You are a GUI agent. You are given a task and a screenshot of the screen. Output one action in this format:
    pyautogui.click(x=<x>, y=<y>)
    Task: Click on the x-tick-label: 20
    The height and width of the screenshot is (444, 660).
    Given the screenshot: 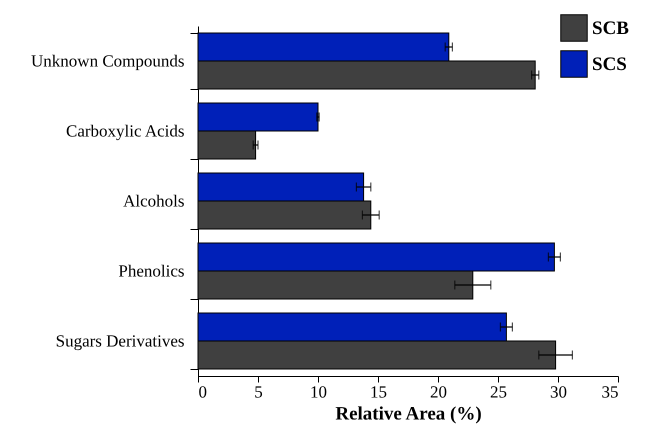 What is the action you would take?
    pyautogui.click(x=438, y=392)
    